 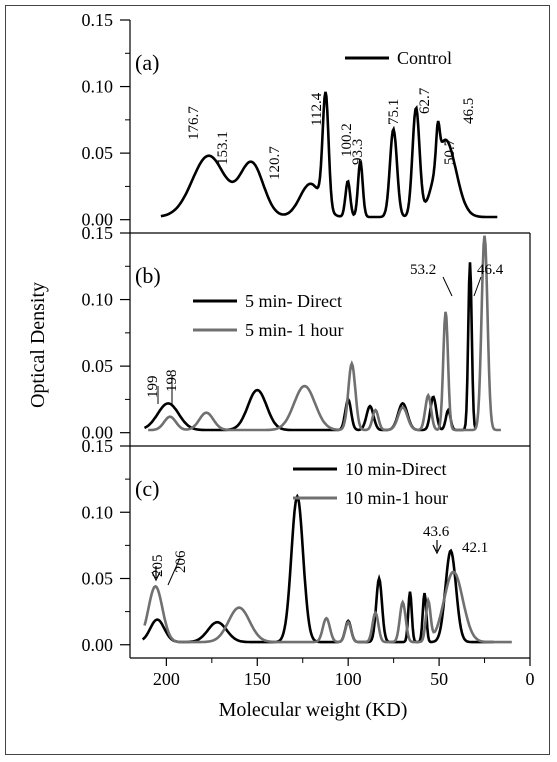 What do you see at coordinates (475, 548) in the screenshot?
I see `peak-annotation: 42.1` at bounding box center [475, 548].